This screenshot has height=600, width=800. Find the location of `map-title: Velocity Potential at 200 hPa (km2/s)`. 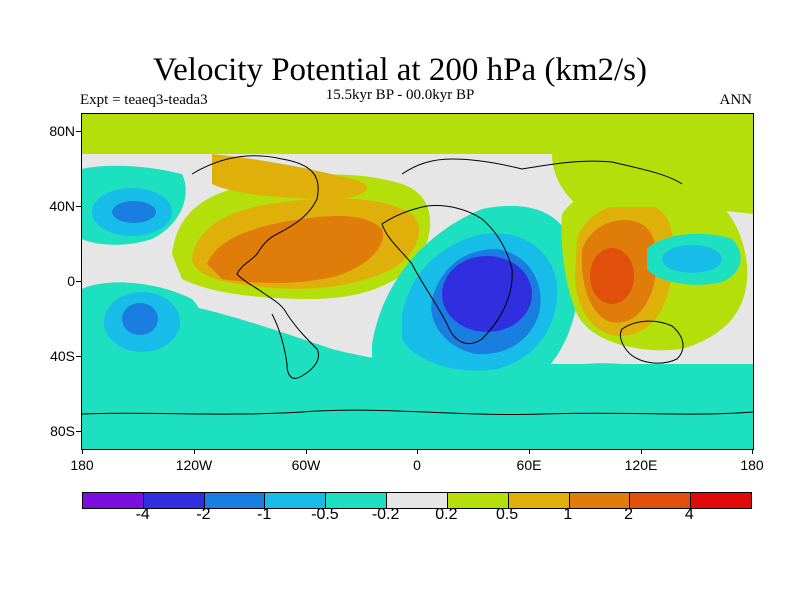

map-title: Velocity Potential at 200 hPa (km2/s) is located at coordinates (400, 70).